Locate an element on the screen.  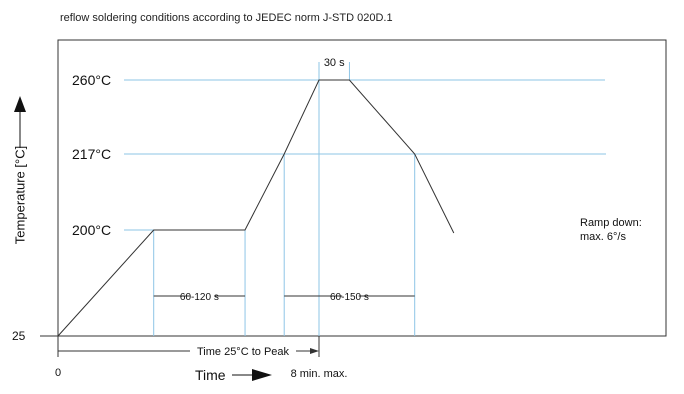
y-level-label-200: 200°C is located at coordinates (91, 230).